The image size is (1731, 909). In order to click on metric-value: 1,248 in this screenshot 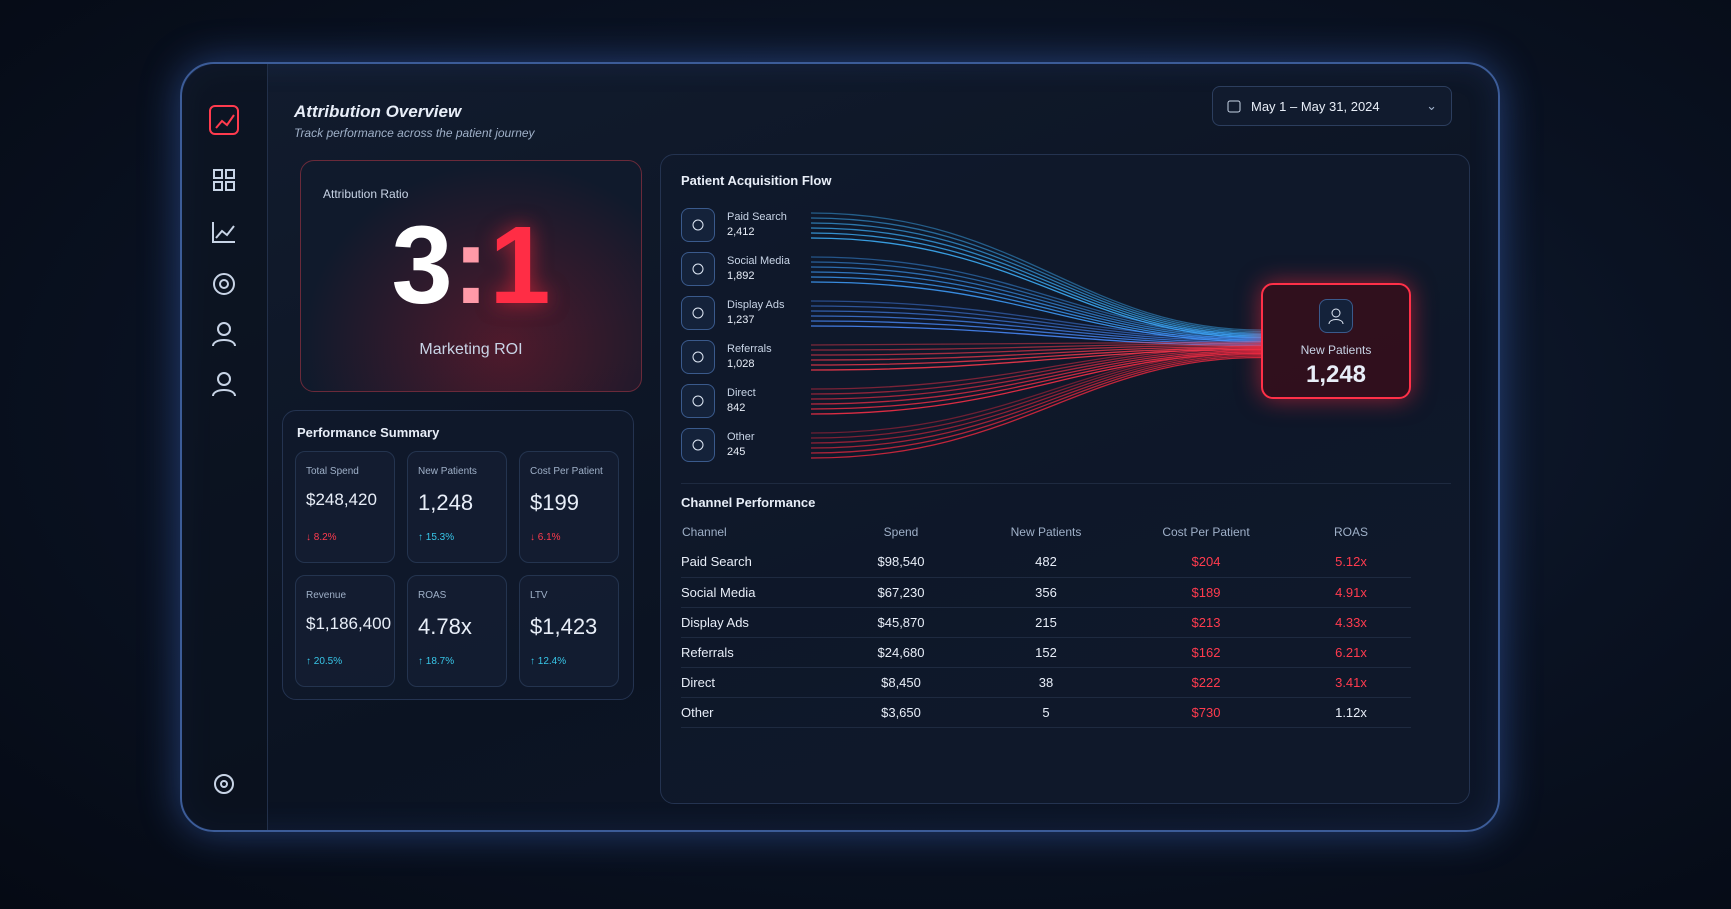, I will do `click(446, 502)`.